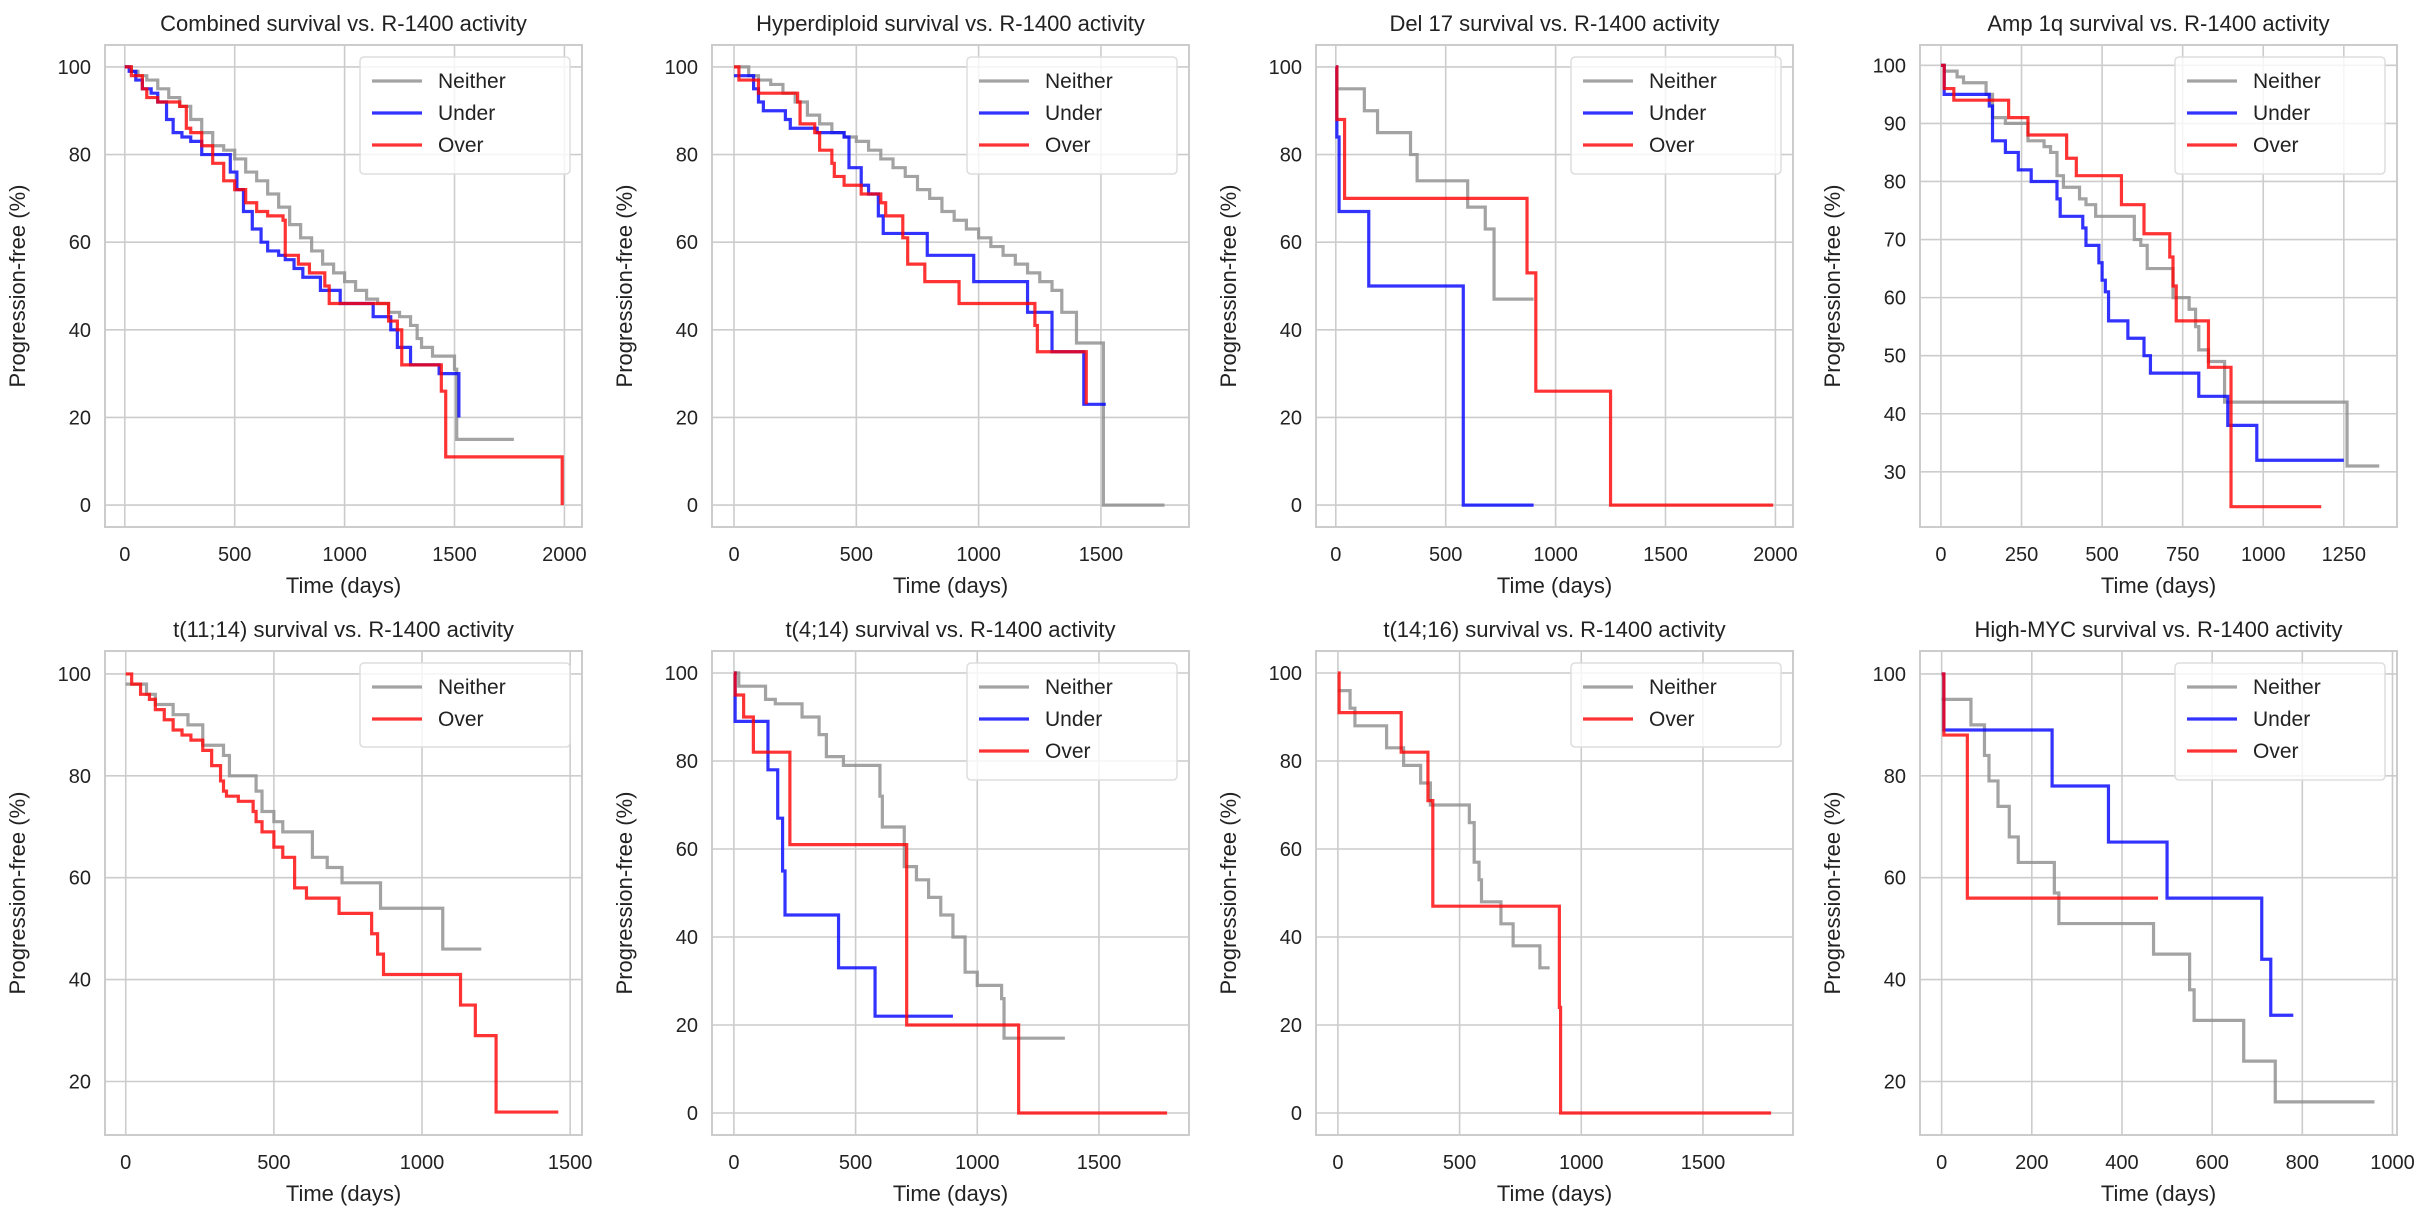 This screenshot has height=1218, width=2418. I want to click on x-tick-label: 200, so click(2031, 1163).